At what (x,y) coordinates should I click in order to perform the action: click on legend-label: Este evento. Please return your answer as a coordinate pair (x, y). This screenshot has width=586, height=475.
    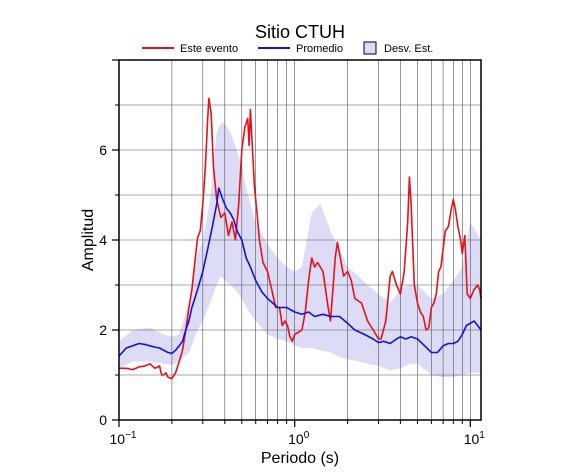
    Looking at the image, I should click on (209, 49).